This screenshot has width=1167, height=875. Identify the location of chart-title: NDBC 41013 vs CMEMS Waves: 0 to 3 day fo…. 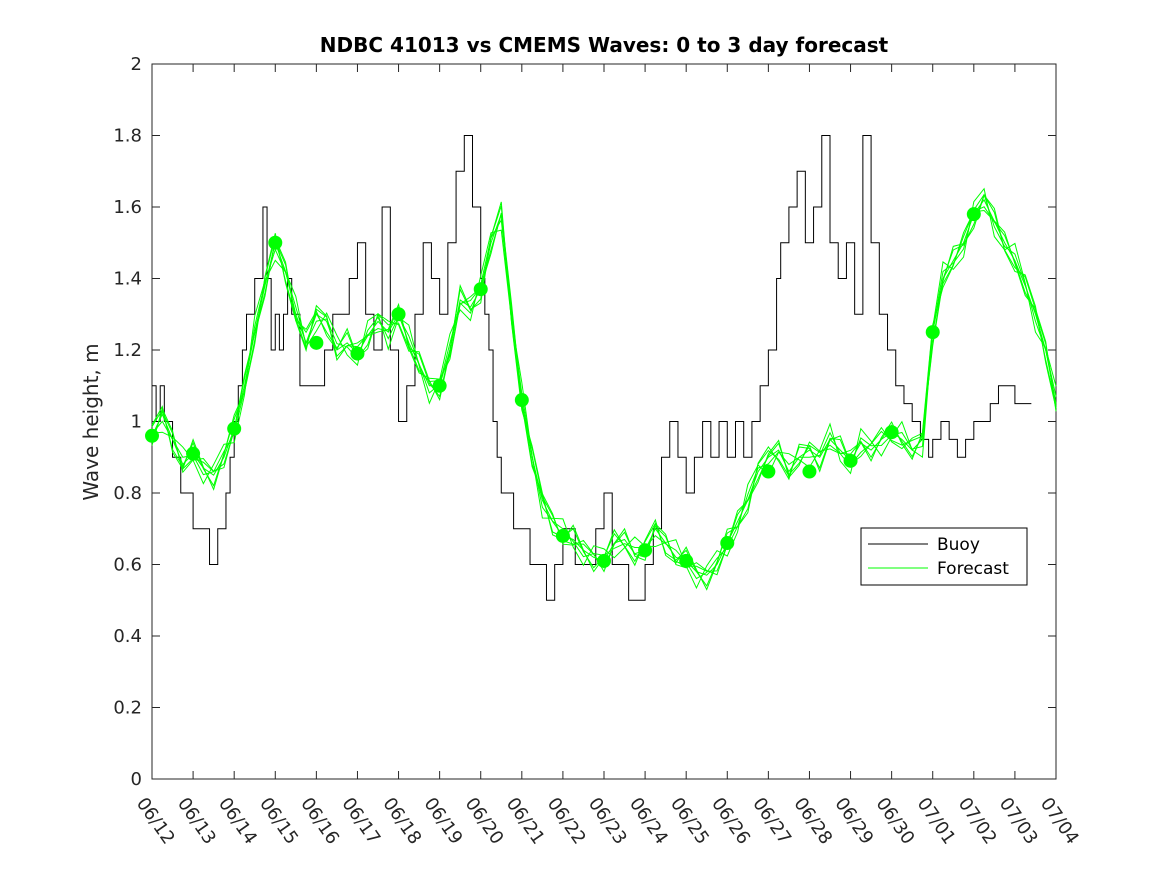
(604, 45).